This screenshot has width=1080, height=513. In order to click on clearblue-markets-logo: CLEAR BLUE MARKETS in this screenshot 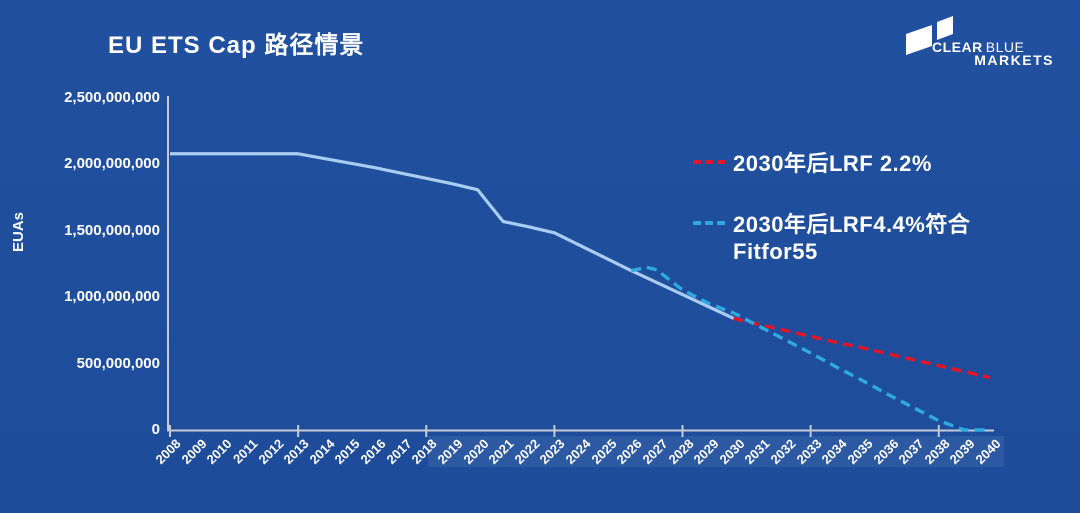, I will do `click(980, 41)`.